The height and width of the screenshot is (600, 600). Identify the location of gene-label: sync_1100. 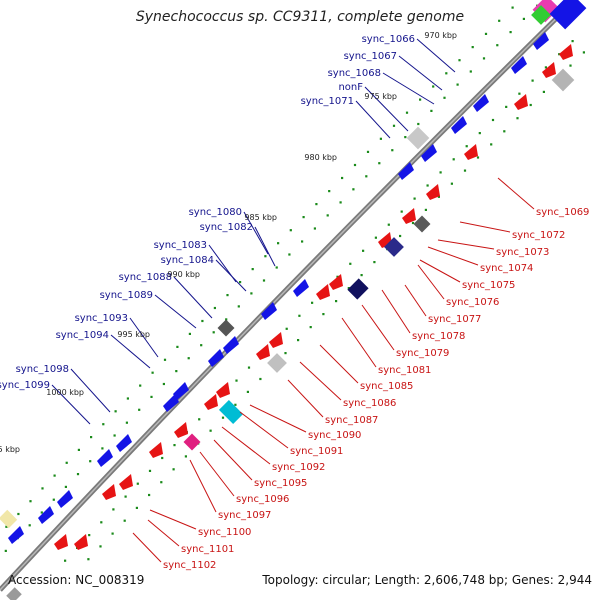
(224, 532).